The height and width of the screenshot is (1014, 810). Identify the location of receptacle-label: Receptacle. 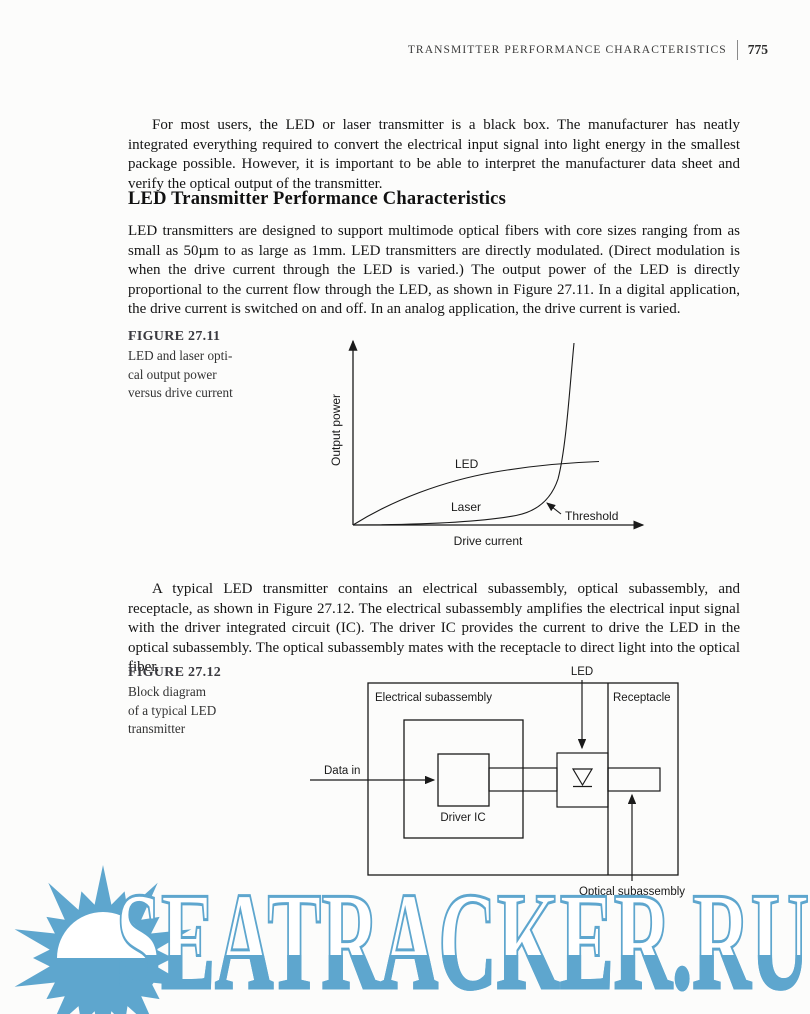
(642, 698).